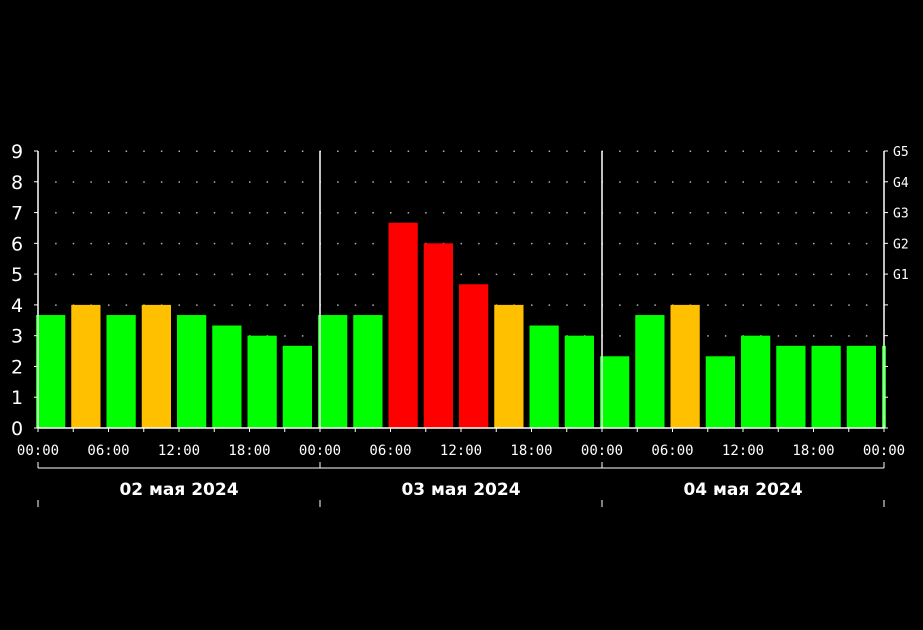 The height and width of the screenshot is (630, 923). What do you see at coordinates (742, 490) in the screenshot?
I see `day-label: 04 мая 2024` at bounding box center [742, 490].